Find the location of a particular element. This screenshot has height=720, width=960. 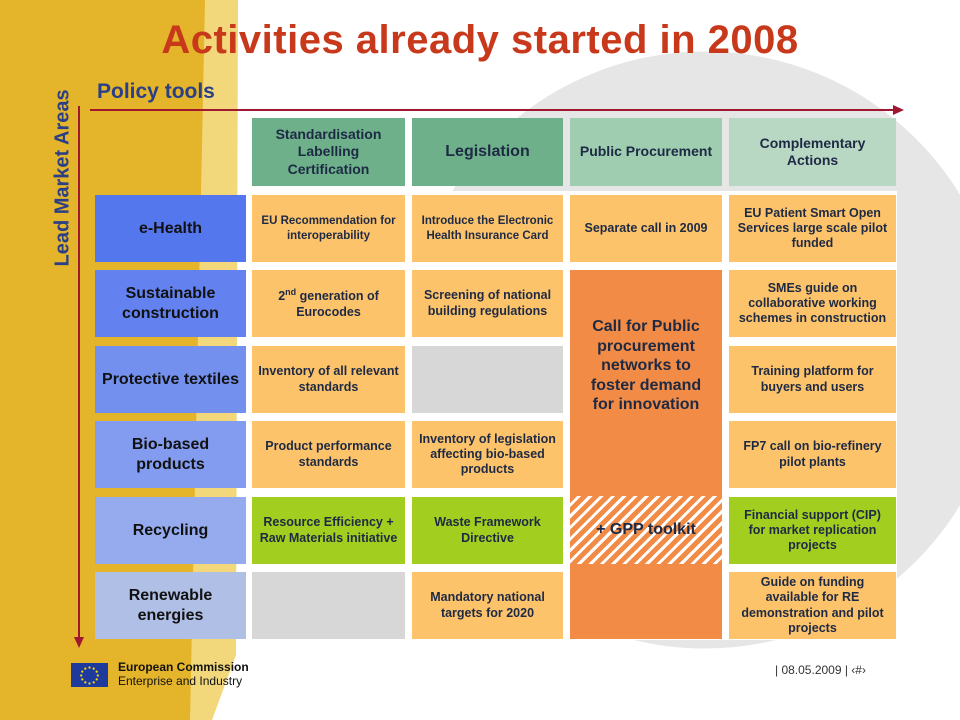

policy-tools-label: Policy tools is located at coordinates (156, 91).